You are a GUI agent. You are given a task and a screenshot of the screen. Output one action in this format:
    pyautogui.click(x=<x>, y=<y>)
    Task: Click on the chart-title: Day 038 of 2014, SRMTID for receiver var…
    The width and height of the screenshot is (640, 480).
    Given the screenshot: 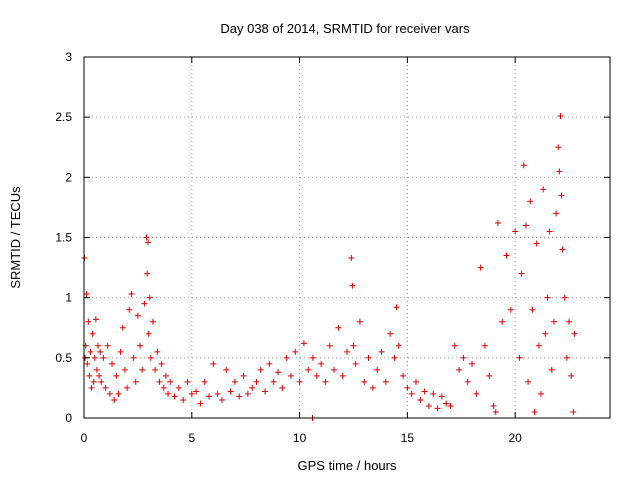 What is the action you would take?
    pyautogui.click(x=345, y=28)
    